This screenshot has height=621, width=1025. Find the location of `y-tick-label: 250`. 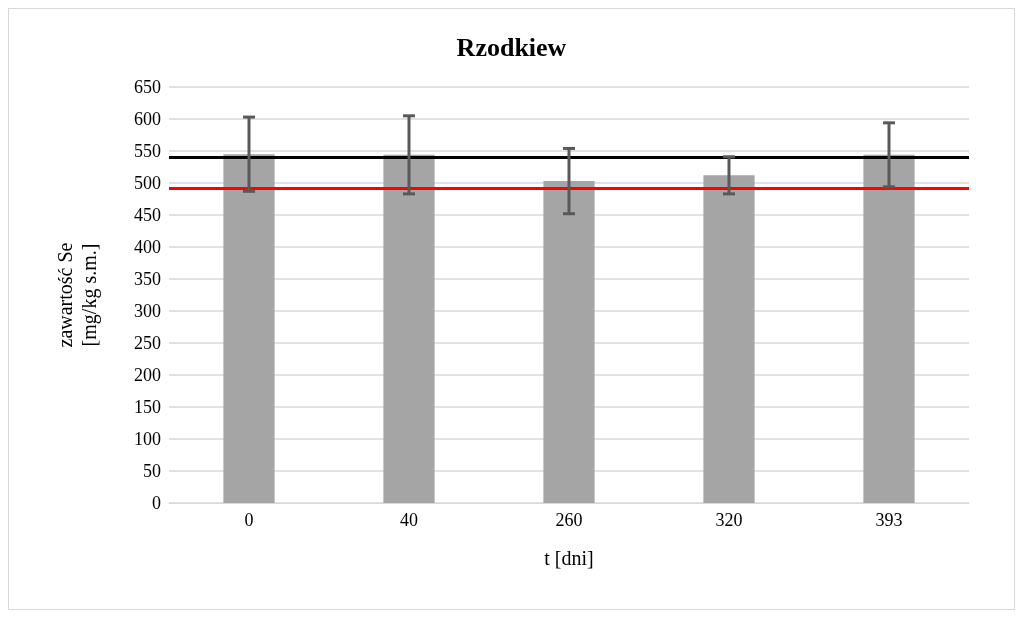

y-tick-label: 250 is located at coordinates (147, 343).